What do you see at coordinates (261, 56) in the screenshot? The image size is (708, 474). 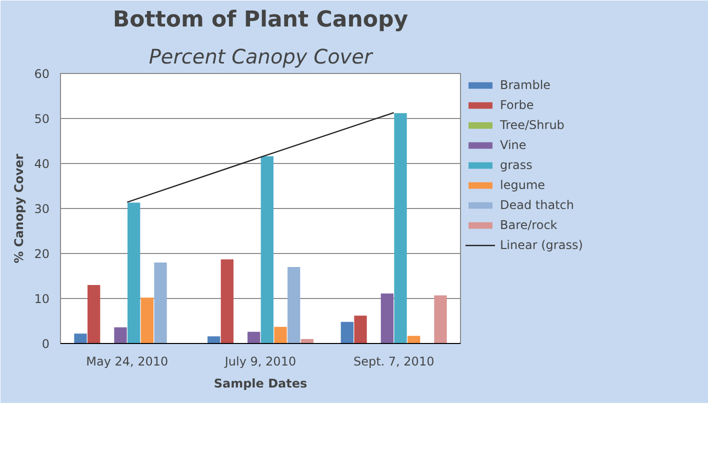 I see `chart-subtitle: Percent Canopy Cover` at bounding box center [261, 56].